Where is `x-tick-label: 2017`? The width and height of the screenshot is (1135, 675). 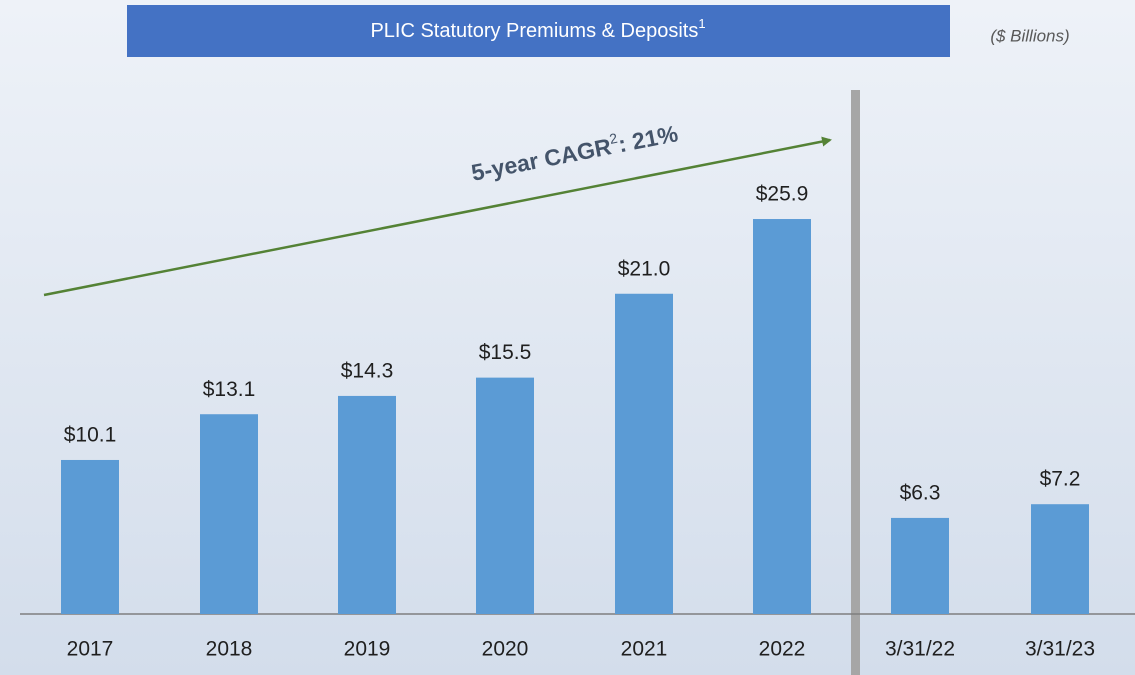 x-tick-label: 2017 is located at coordinates (90, 649).